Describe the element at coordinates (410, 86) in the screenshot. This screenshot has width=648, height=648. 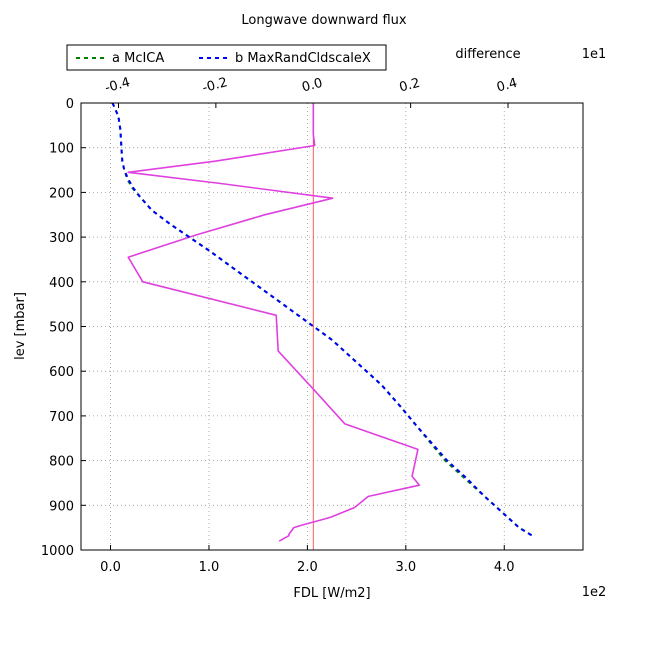
I see `top-tick-label: 0.2` at that location.